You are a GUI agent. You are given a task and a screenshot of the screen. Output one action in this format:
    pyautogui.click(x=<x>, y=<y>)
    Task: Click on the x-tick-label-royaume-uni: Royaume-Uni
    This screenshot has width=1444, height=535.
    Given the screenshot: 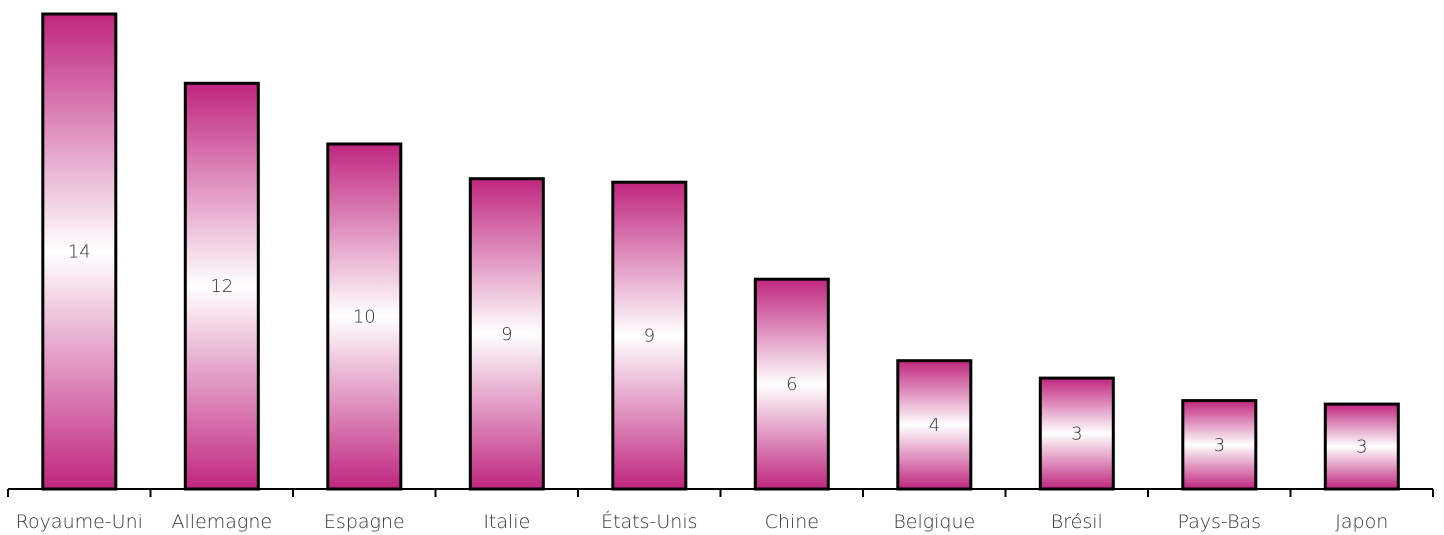 What is the action you would take?
    pyautogui.click(x=79, y=522)
    